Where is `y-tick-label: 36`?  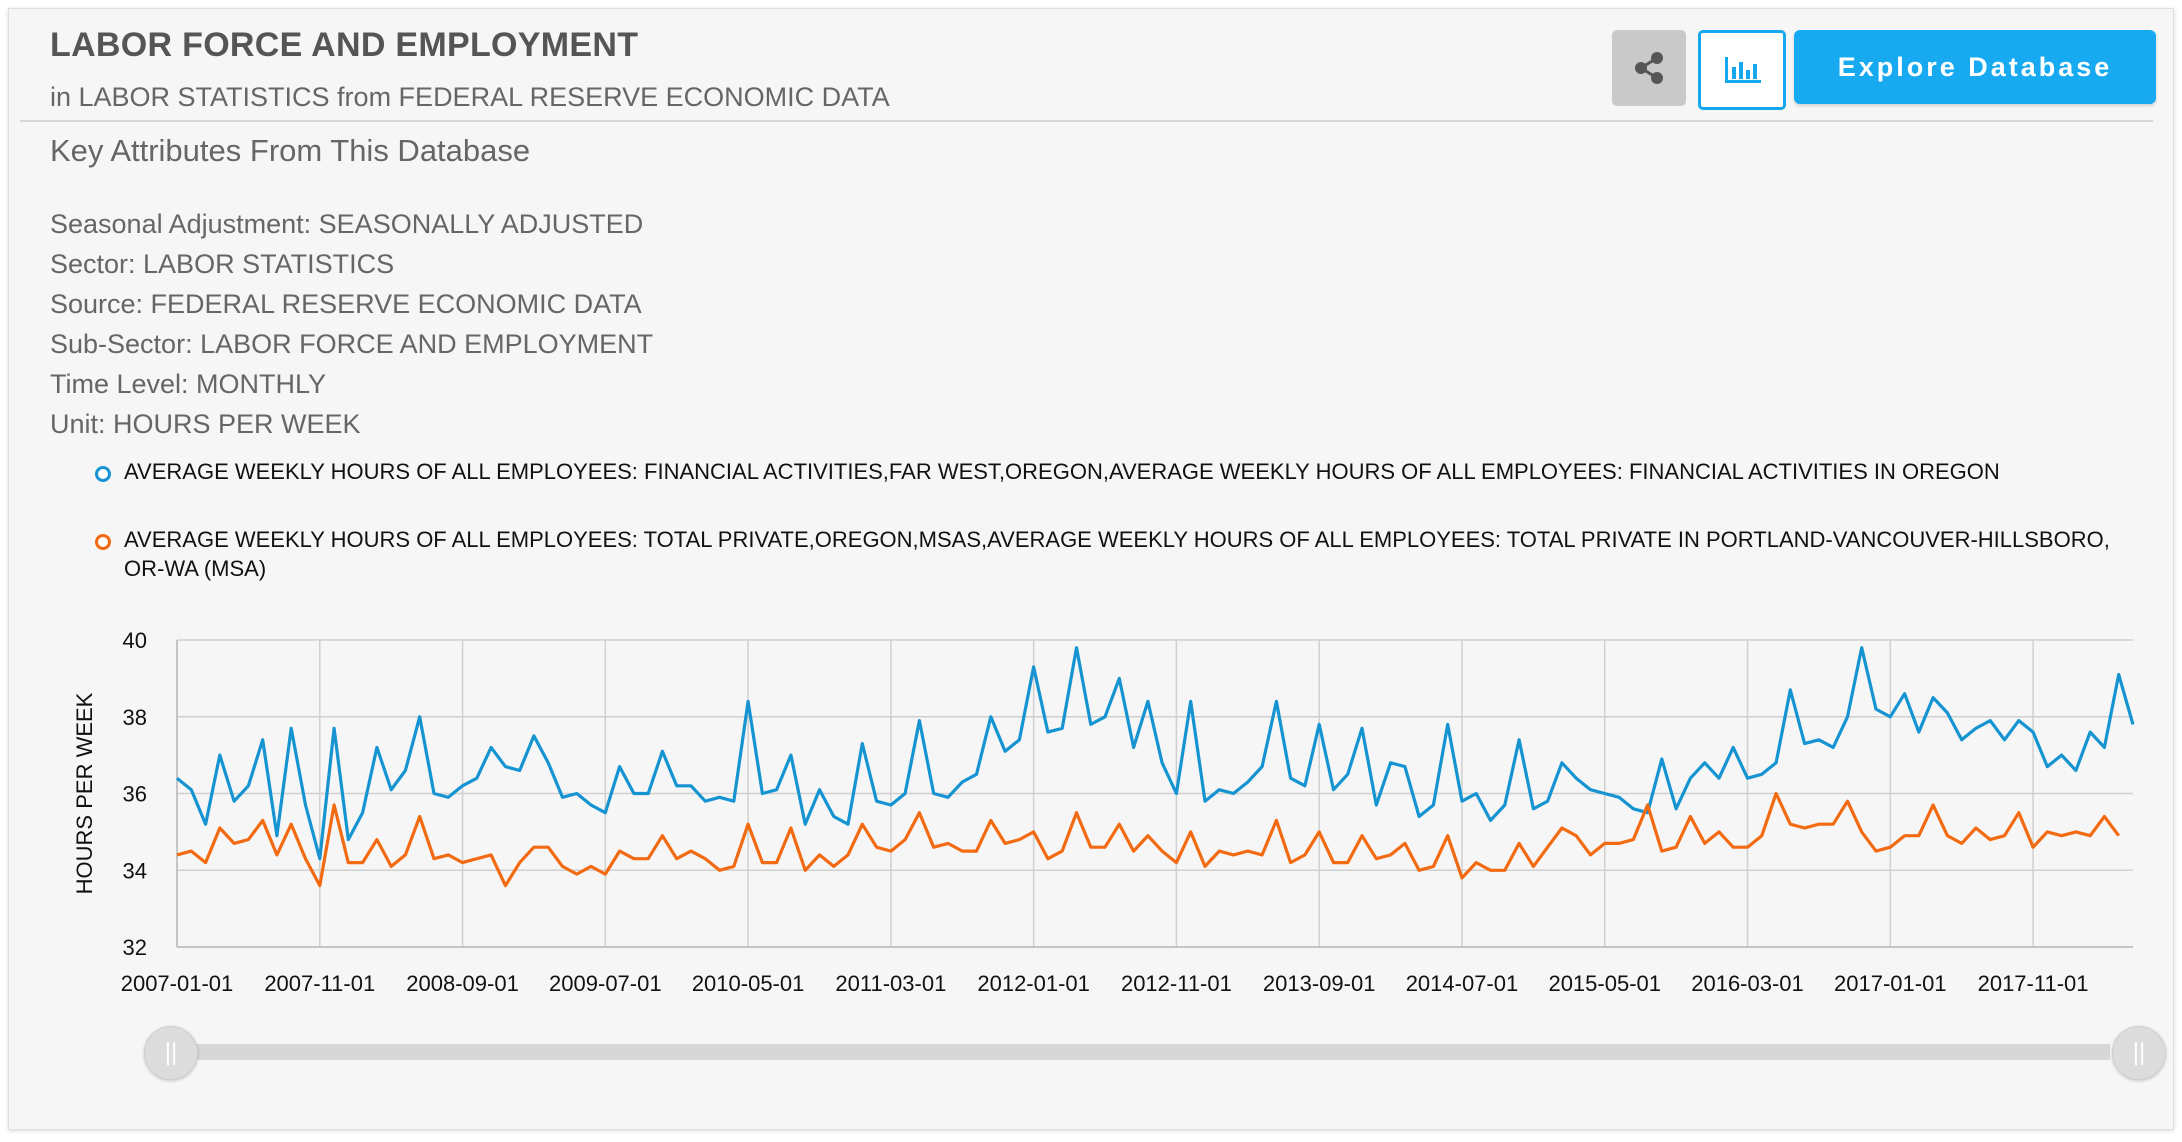
y-tick-label: 36 is located at coordinates (135, 794).